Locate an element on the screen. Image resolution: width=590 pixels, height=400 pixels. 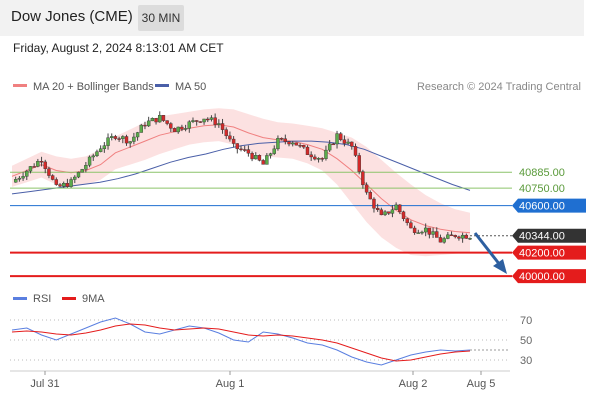
last-price-label: 40344.00 is located at coordinates (542, 237).